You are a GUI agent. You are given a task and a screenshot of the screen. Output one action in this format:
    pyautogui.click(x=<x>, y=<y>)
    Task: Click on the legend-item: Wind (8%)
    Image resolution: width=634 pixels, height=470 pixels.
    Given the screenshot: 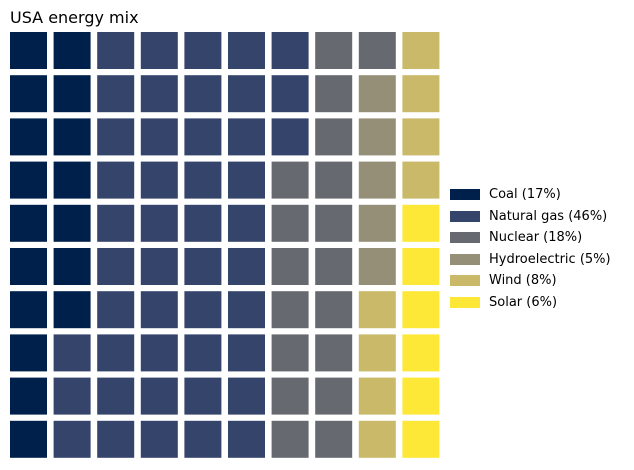 What is the action you would take?
    pyautogui.click(x=530, y=281)
    